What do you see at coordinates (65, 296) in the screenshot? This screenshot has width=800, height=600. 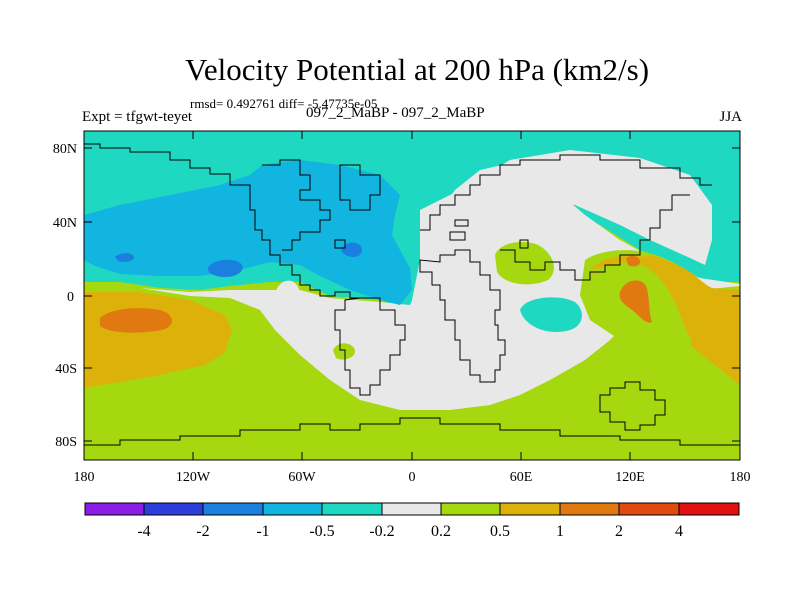 I see `y-axis-labels: 80N 40N 0 40S 80S` at bounding box center [65, 296].